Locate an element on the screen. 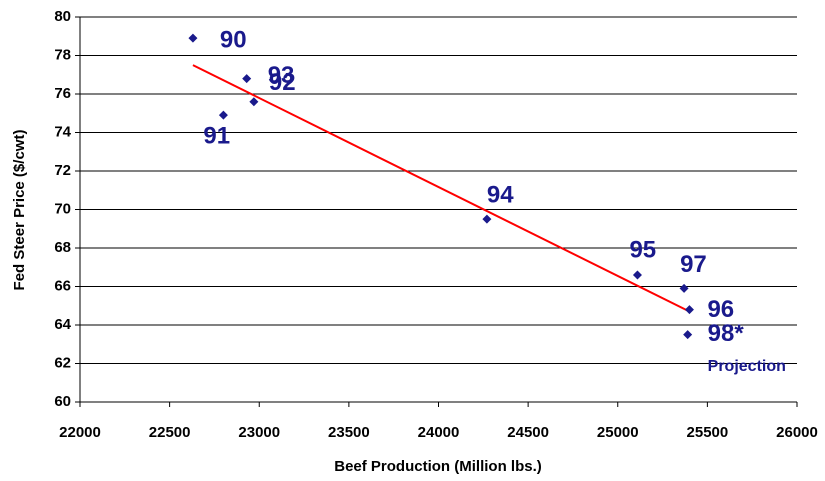 The image size is (825, 481). x-tick-label: 22000 is located at coordinates (80, 432).